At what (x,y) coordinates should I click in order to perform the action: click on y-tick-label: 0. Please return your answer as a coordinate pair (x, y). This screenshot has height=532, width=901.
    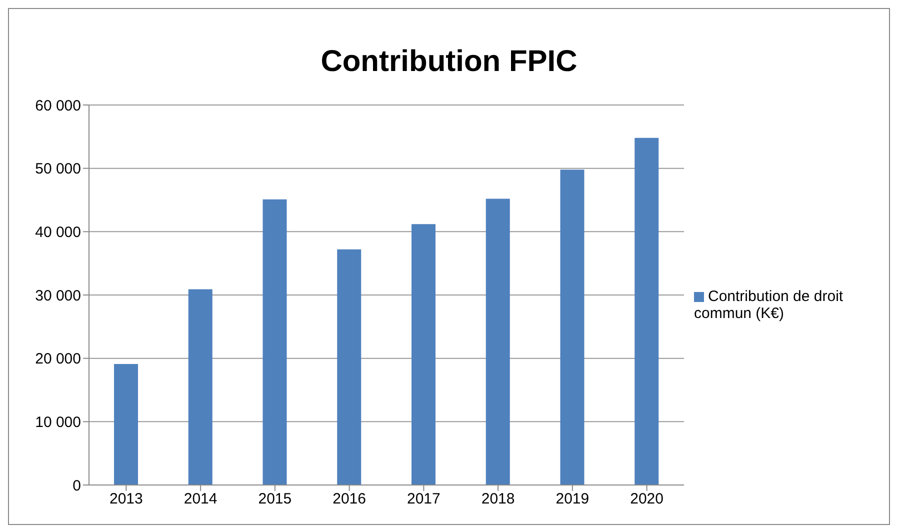
    Looking at the image, I should click on (76, 485).